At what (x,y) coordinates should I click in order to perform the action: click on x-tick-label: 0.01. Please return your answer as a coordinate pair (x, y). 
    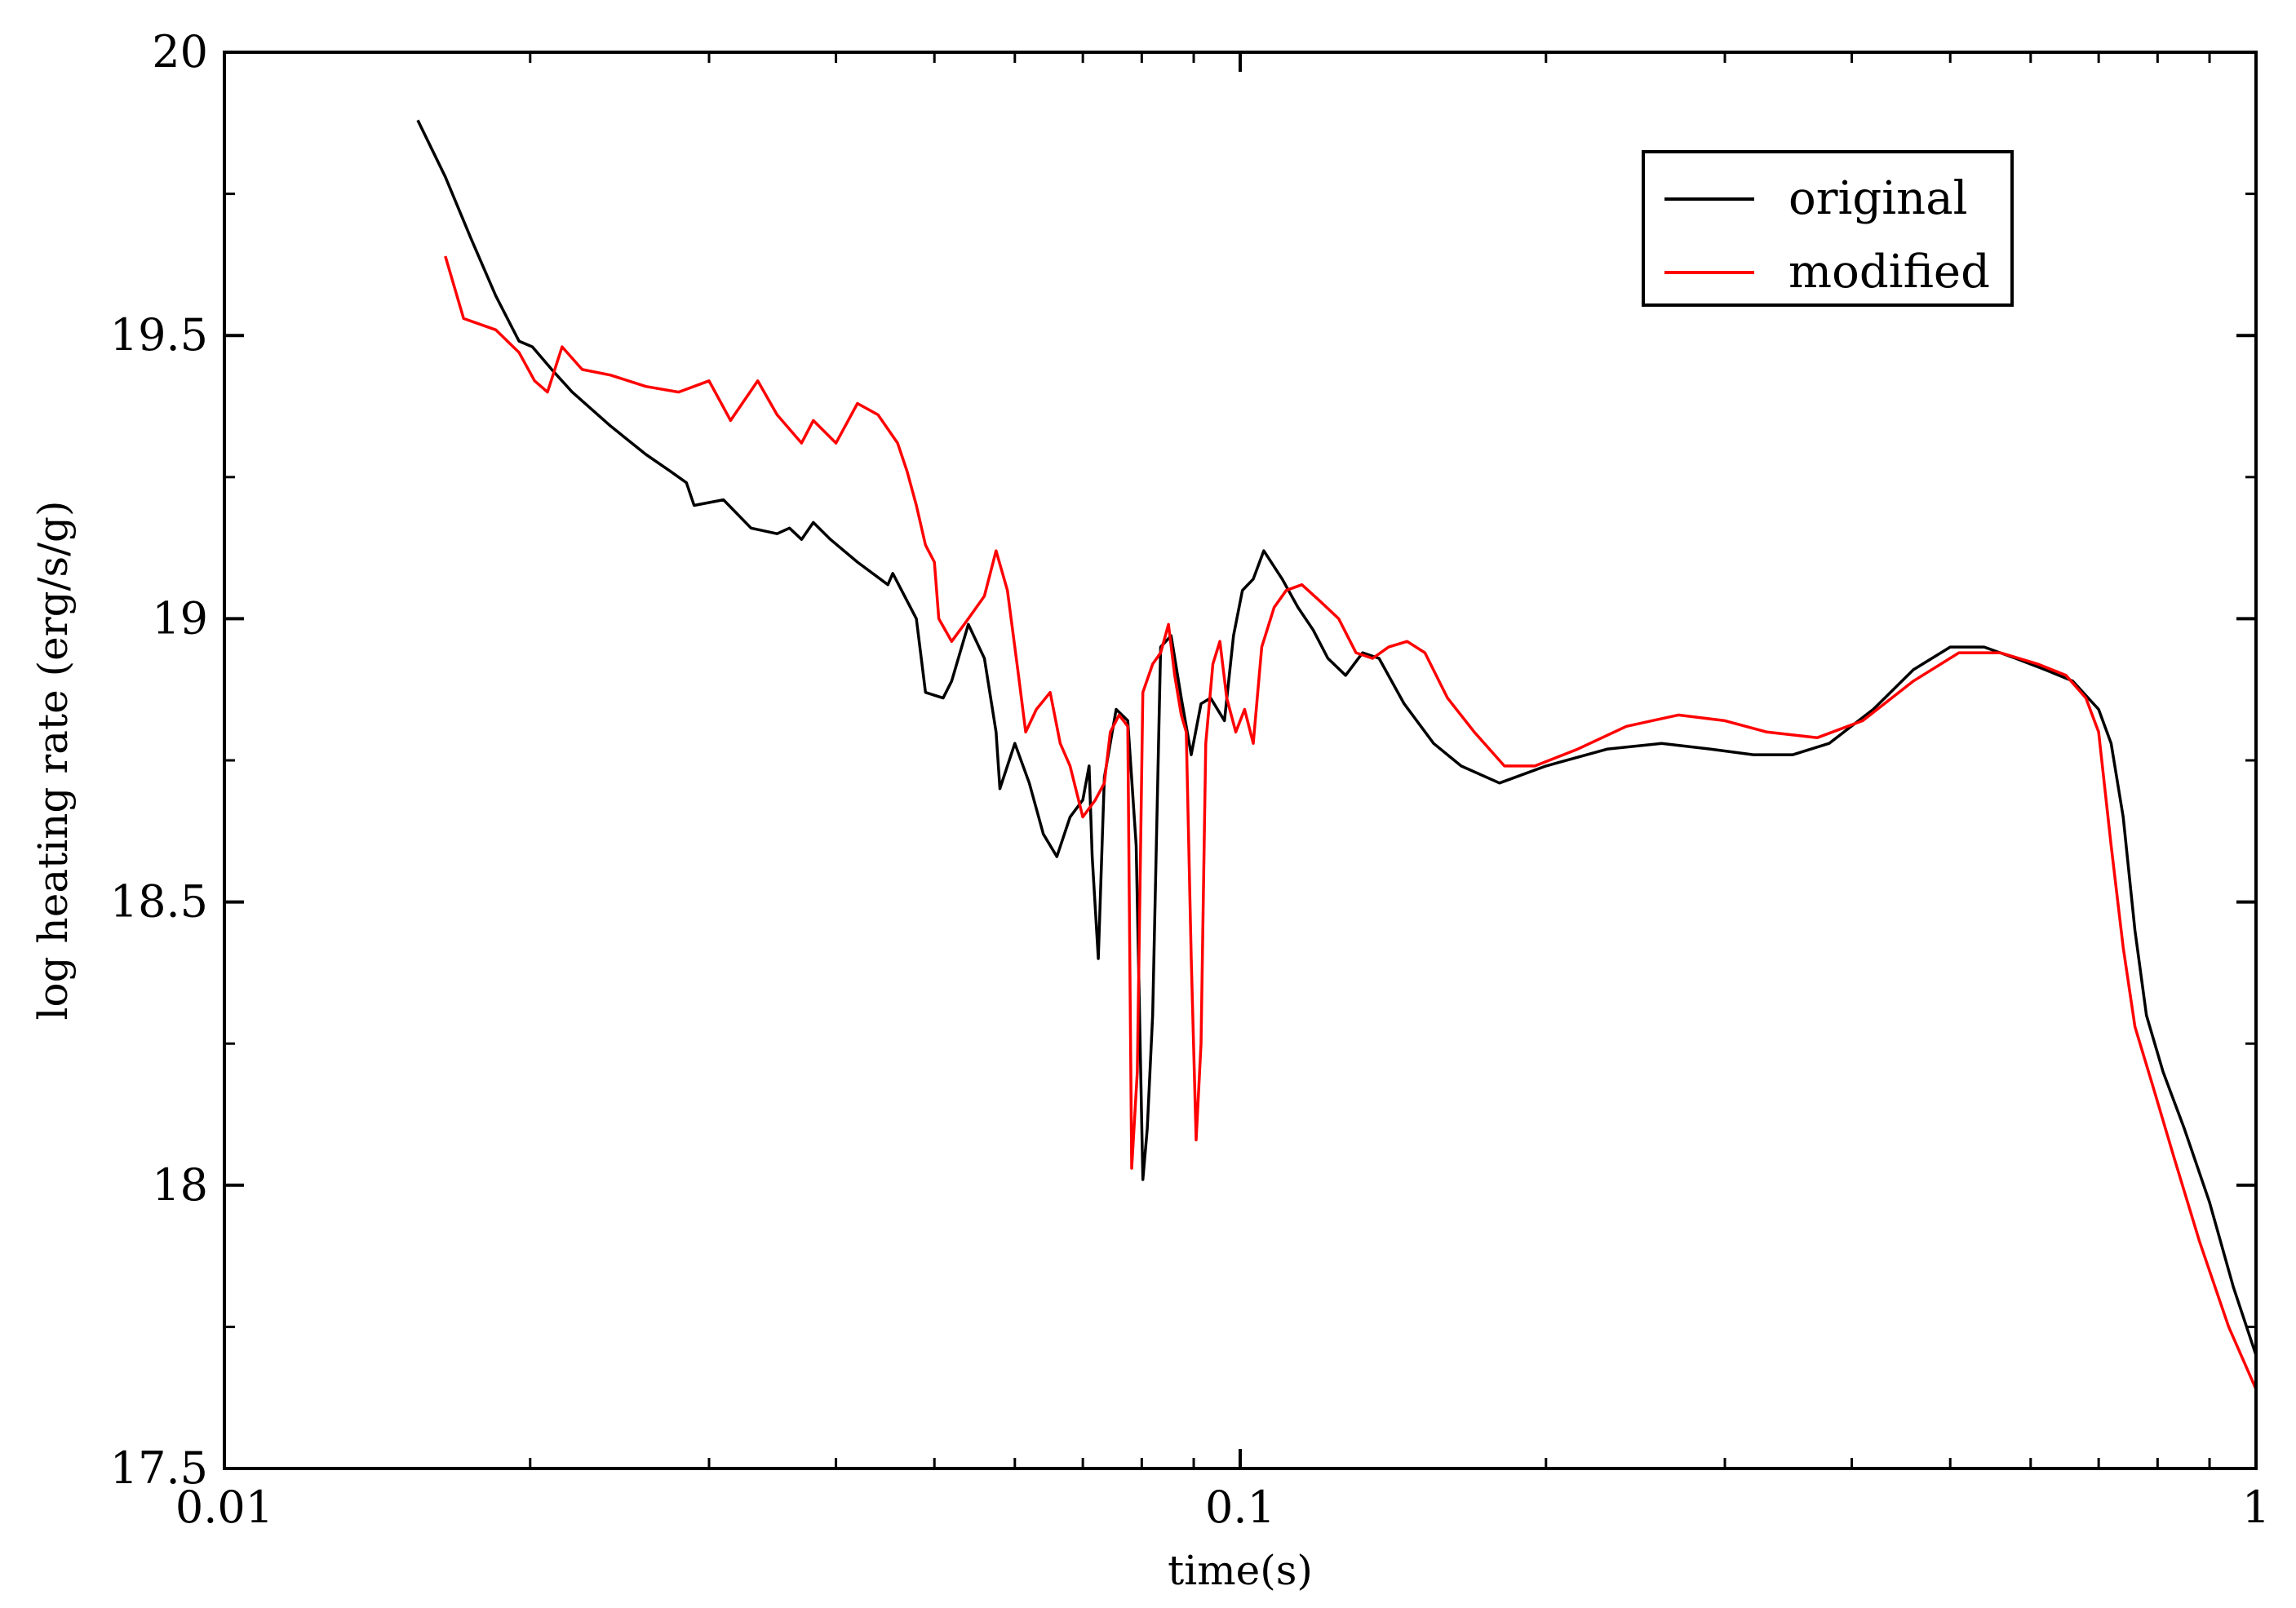
    Looking at the image, I should click on (224, 1507).